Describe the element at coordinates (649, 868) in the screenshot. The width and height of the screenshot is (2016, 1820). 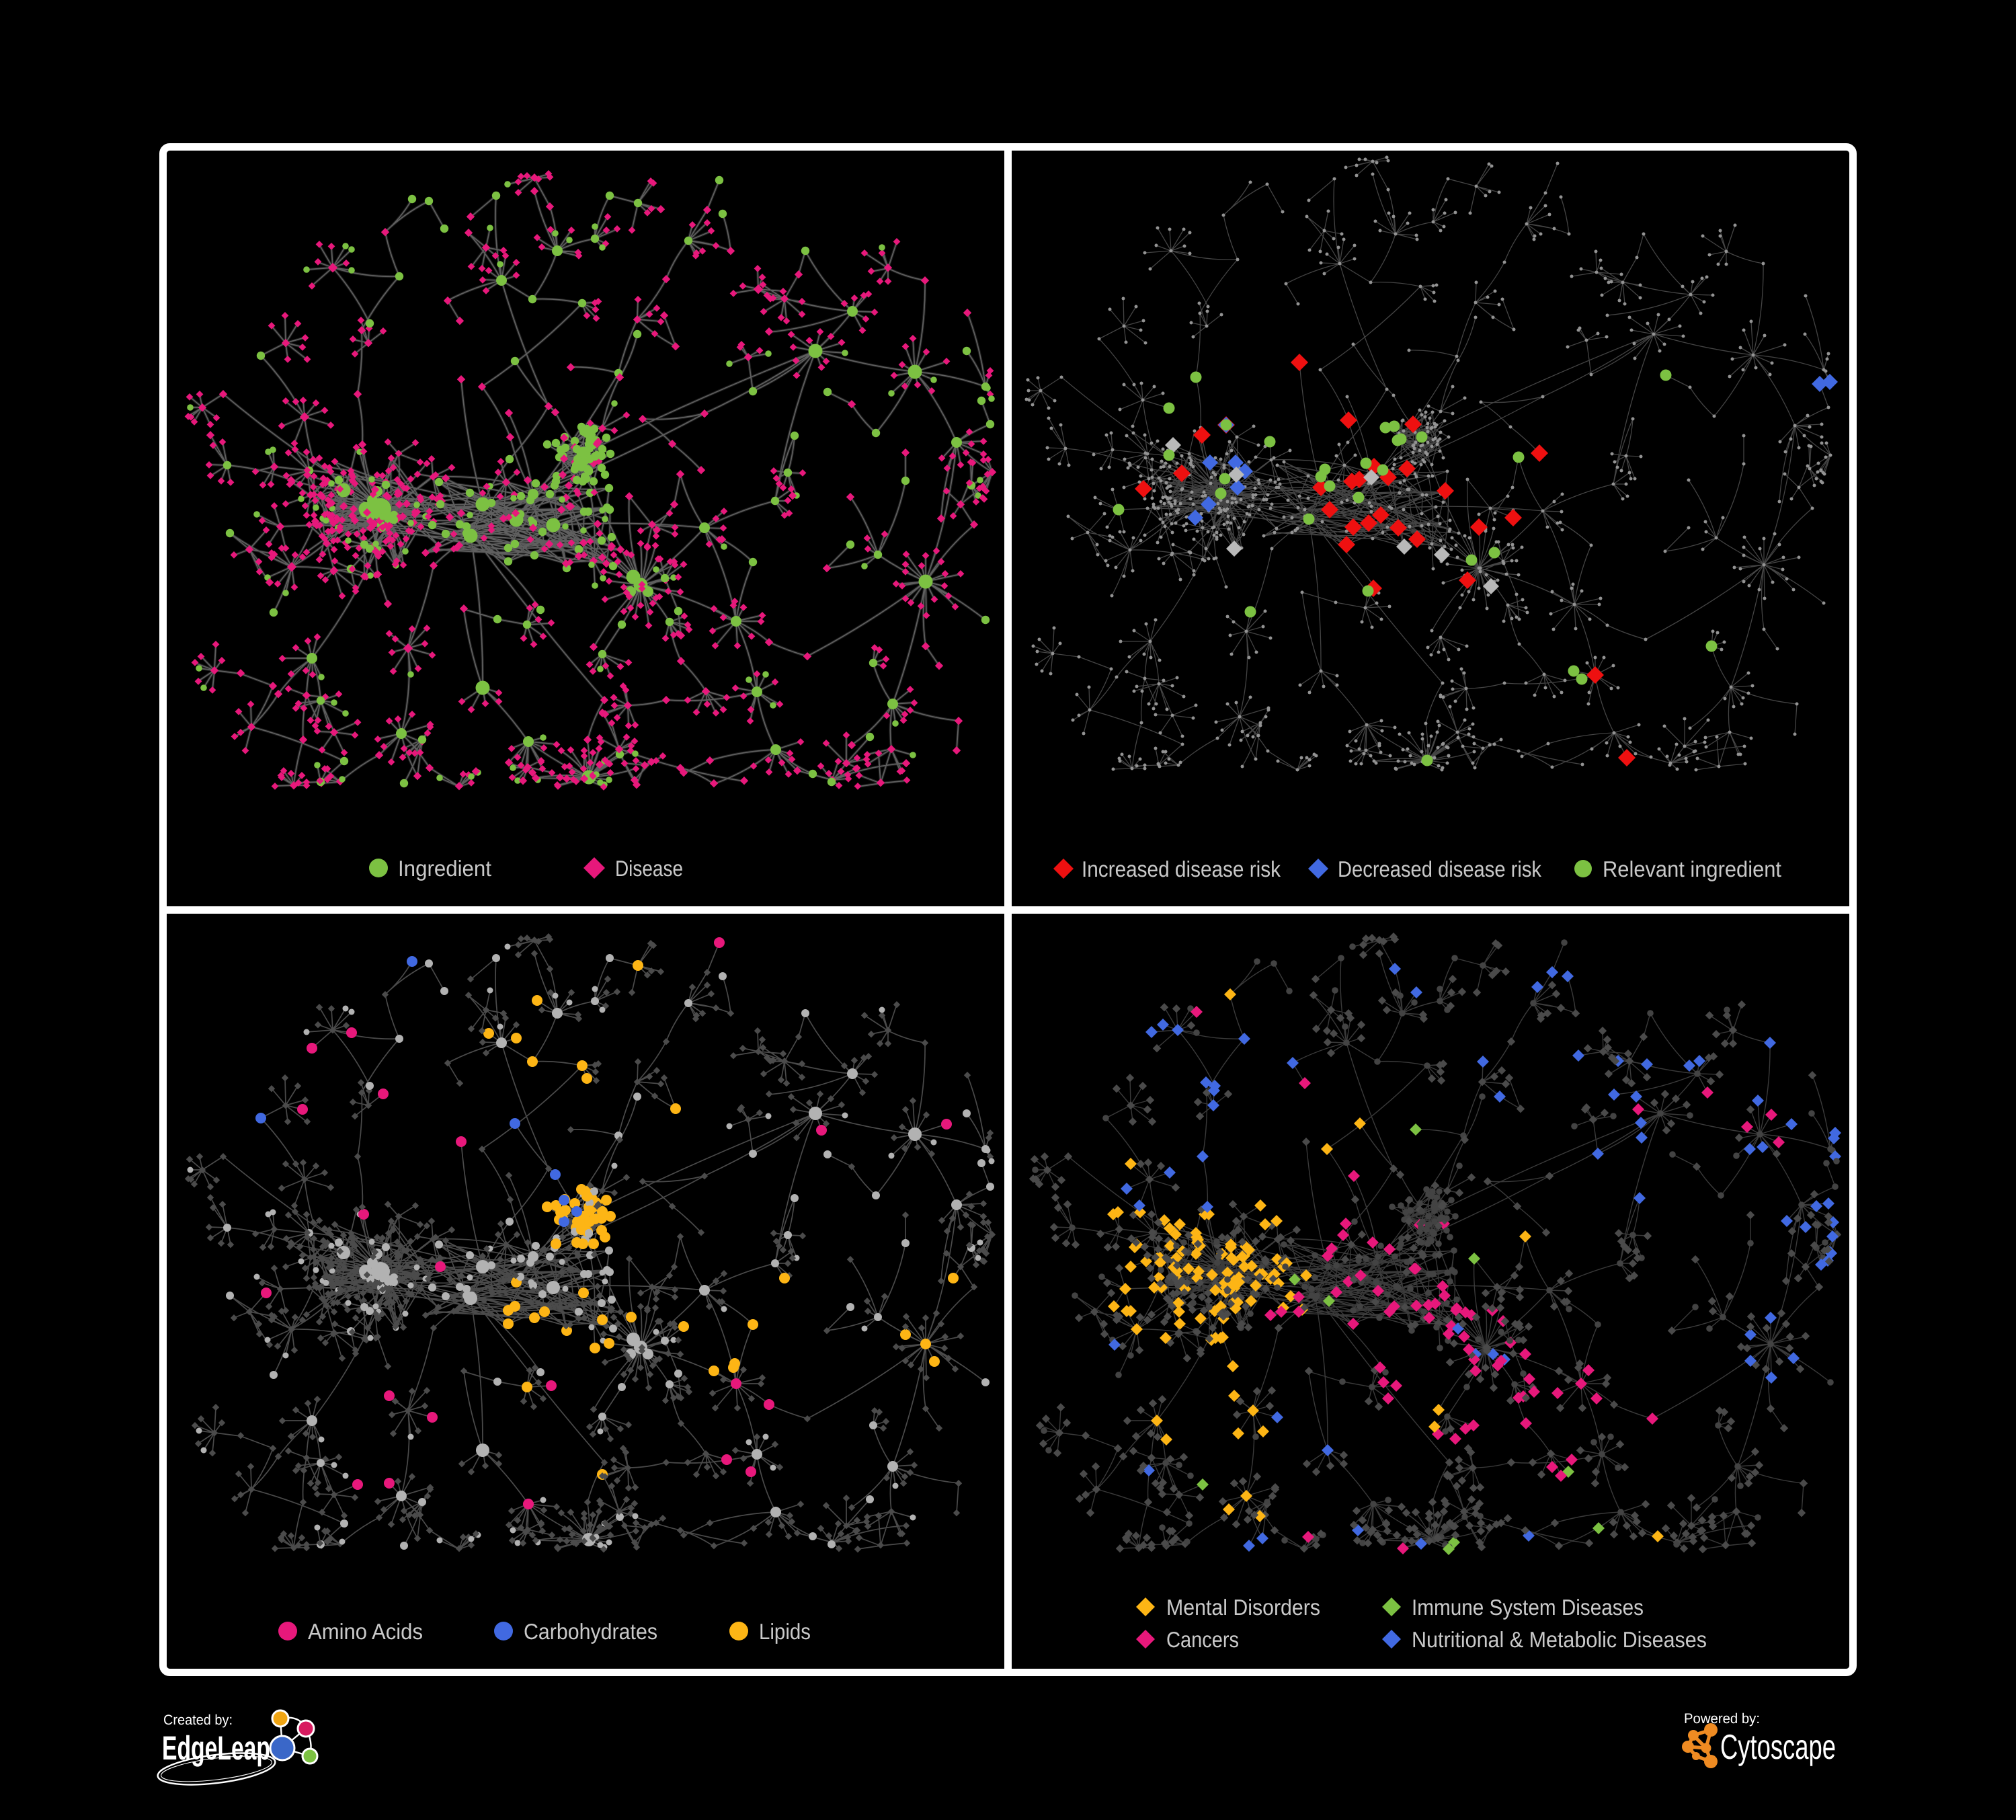
I see `svg-text: Disease` at that location.